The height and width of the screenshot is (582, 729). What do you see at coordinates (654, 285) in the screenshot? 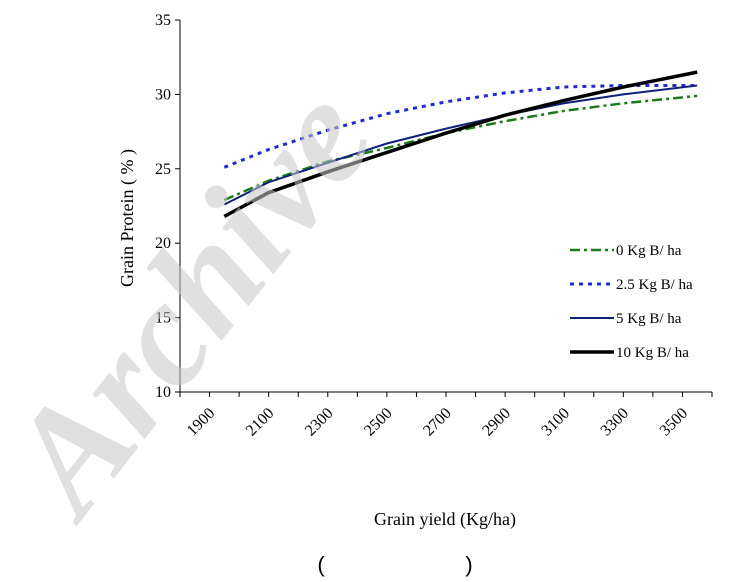
I see `legend-label-1: 2.5 Kg B/ ha` at bounding box center [654, 285].